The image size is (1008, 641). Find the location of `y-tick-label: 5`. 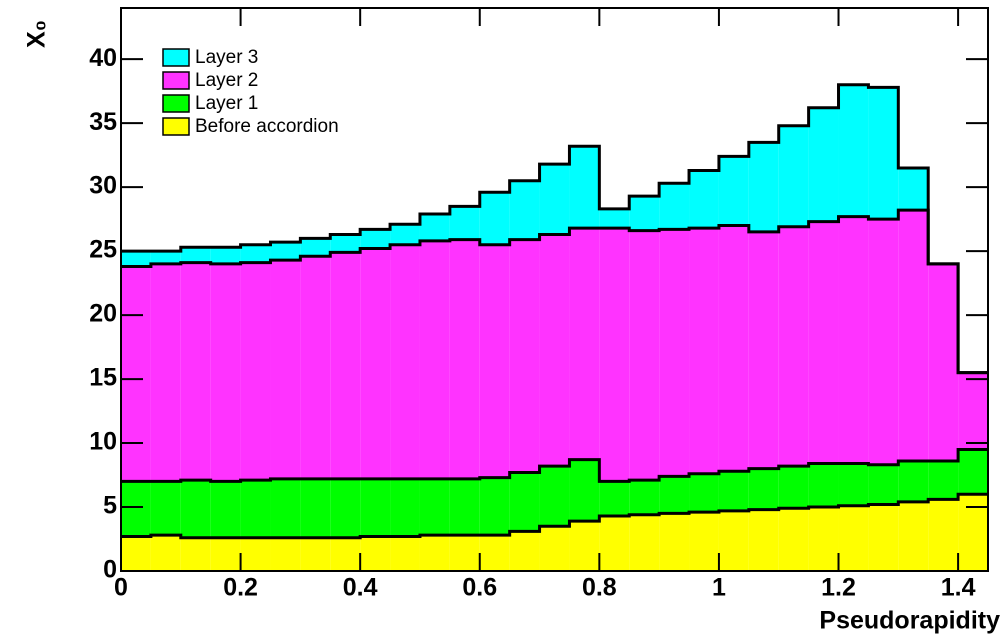

y-tick-label: 5 is located at coordinates (110, 506).